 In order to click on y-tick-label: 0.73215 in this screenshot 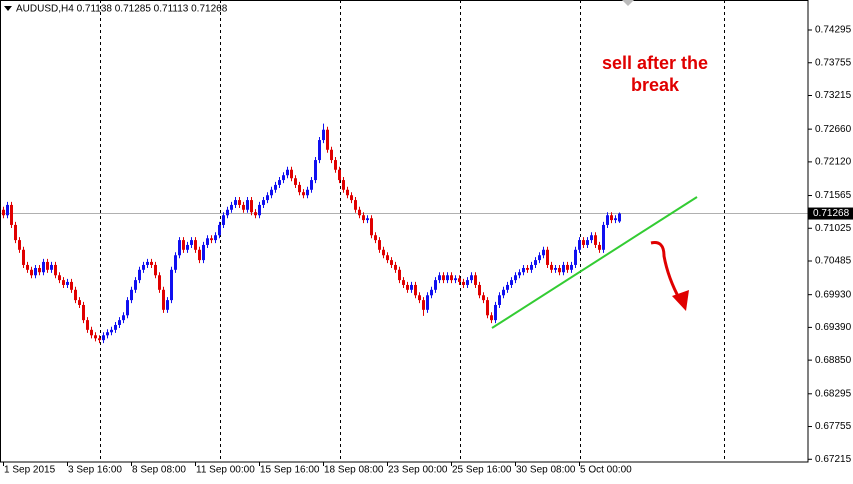, I will do `click(833, 95)`.